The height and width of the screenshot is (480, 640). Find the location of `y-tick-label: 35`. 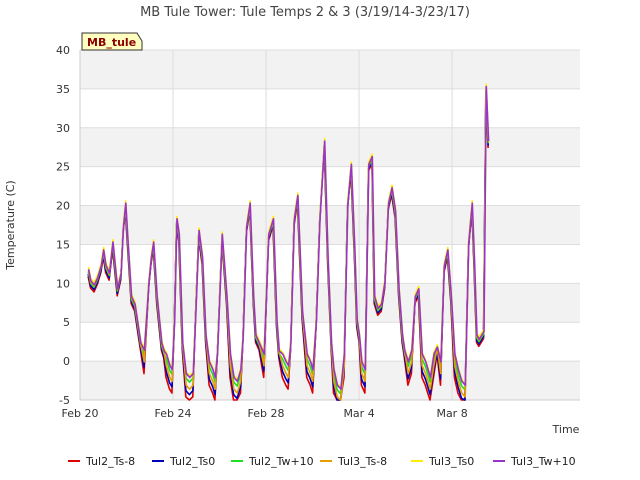

y-tick-label: 35 is located at coordinates (63, 89).